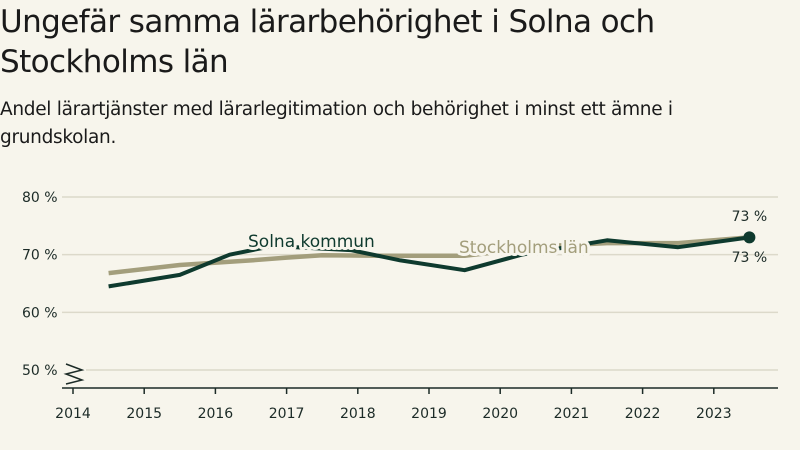  I want to click on series-label-stockholms-lan: Stockholms län, so click(524, 248).